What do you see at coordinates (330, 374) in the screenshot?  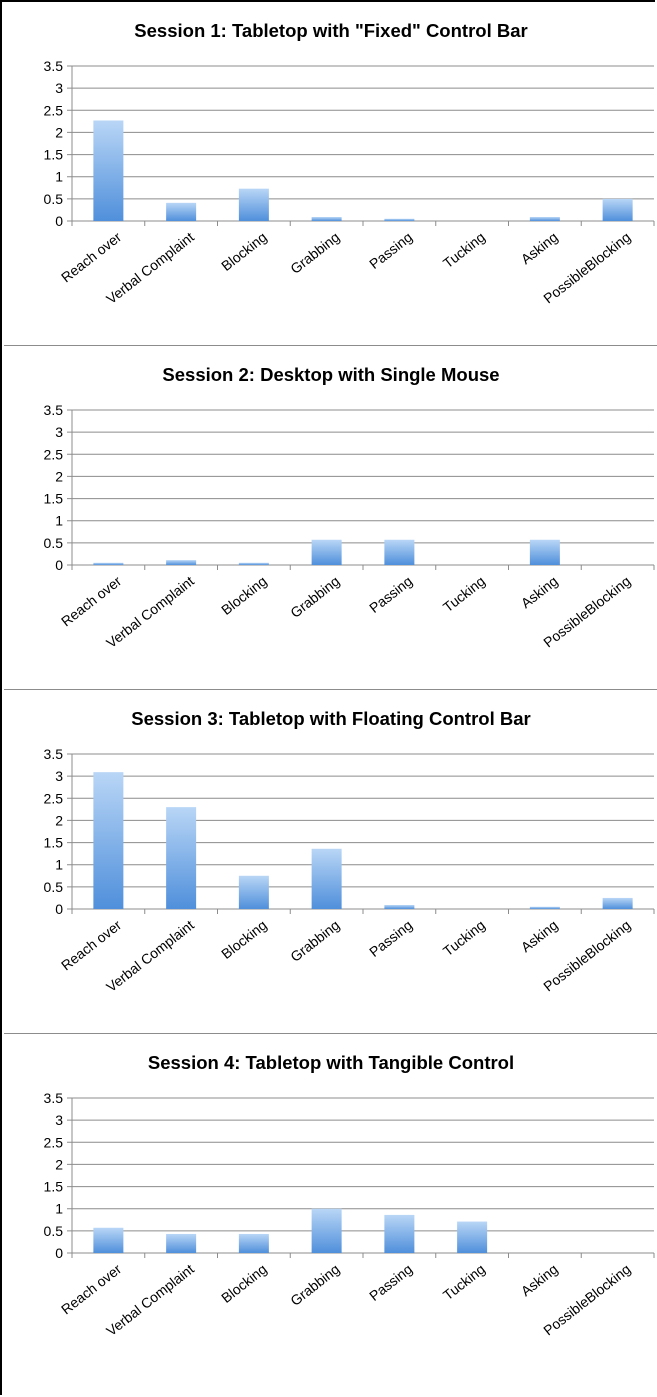 I see `chart-title-session-2: Session 2: Desktop with Single Mouse` at bounding box center [330, 374].